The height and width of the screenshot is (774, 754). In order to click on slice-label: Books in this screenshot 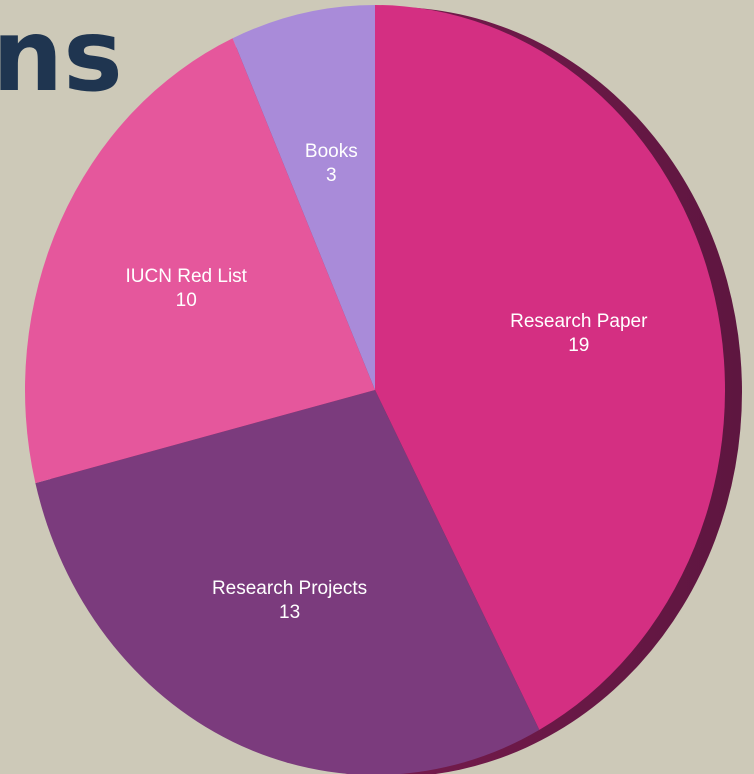, I will do `click(331, 151)`.